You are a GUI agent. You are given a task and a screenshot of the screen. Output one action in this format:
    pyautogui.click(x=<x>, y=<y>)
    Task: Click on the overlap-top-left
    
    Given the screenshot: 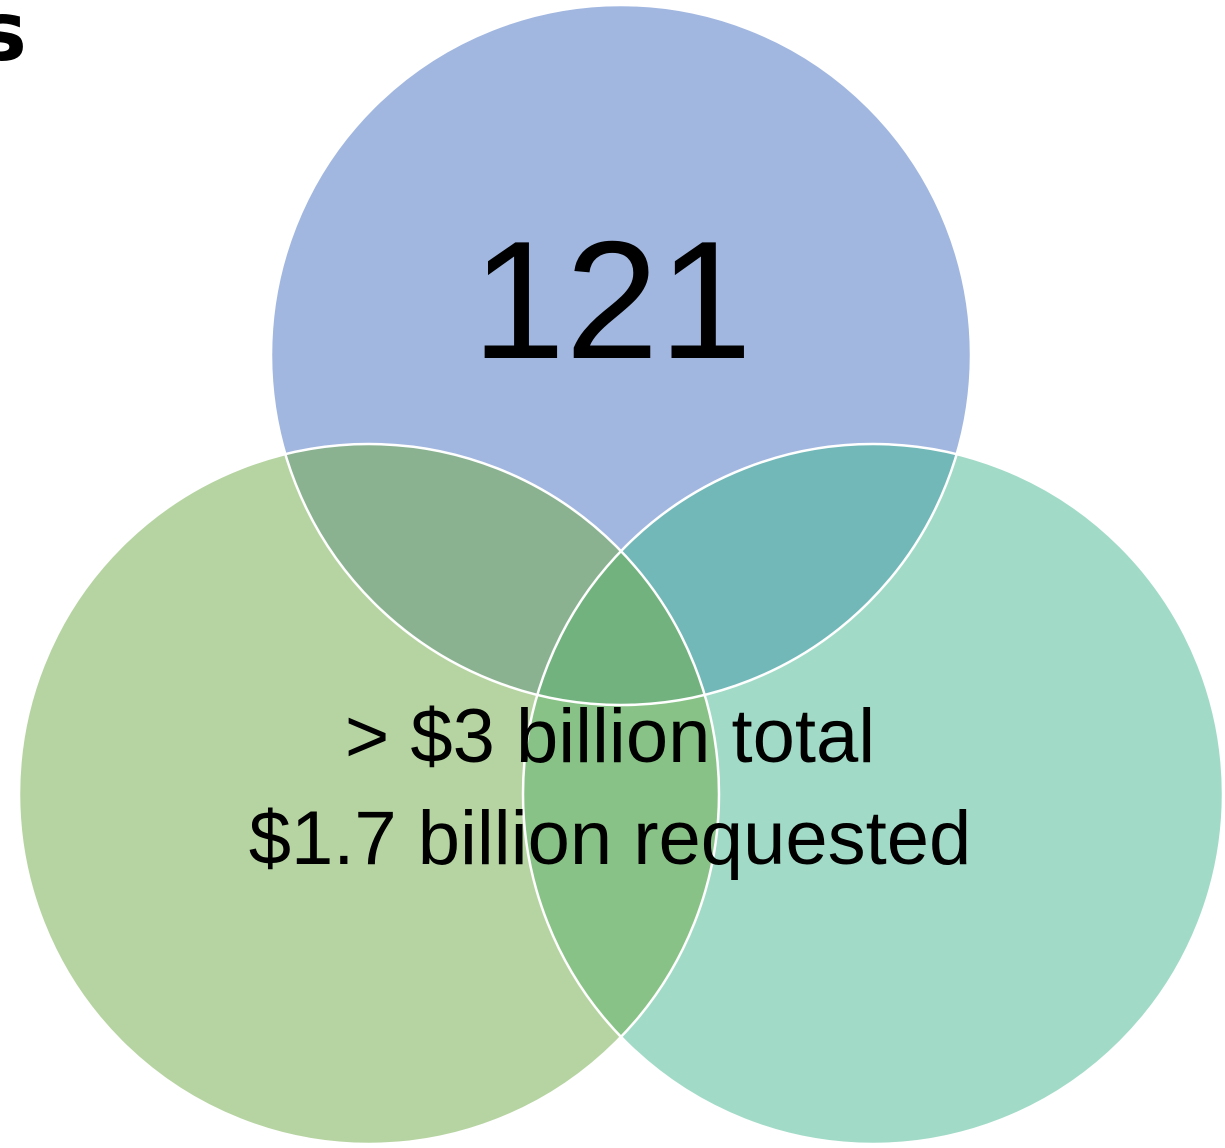 What is the action you would take?
    pyautogui.click(x=495, y=574)
    